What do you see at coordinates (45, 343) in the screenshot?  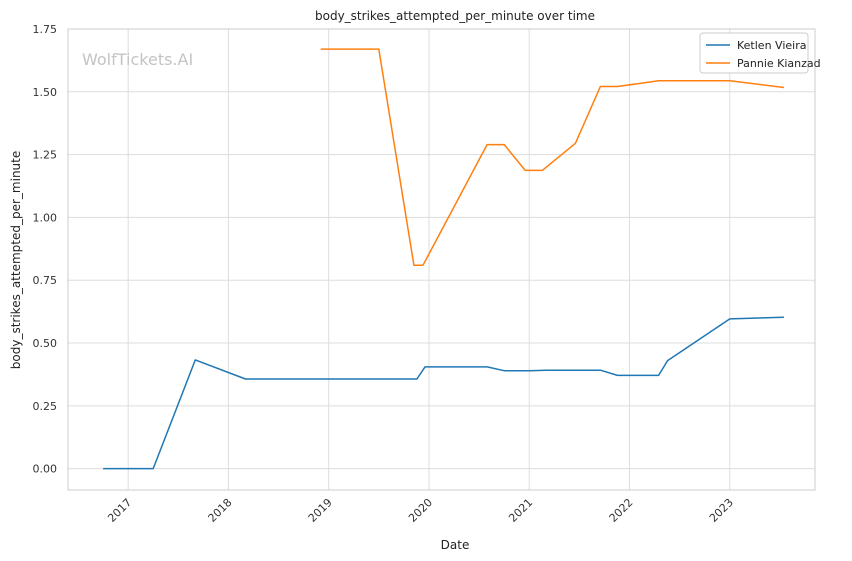 I see `y-tick-label: 0.50` at bounding box center [45, 343].